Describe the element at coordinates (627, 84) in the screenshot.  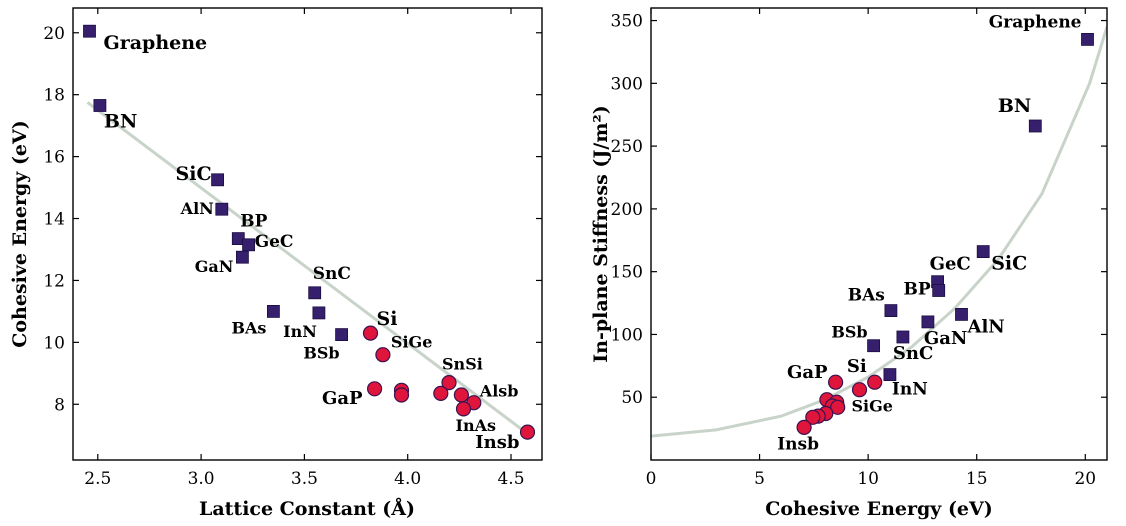
I see `y-tick-label: 300` at that location.